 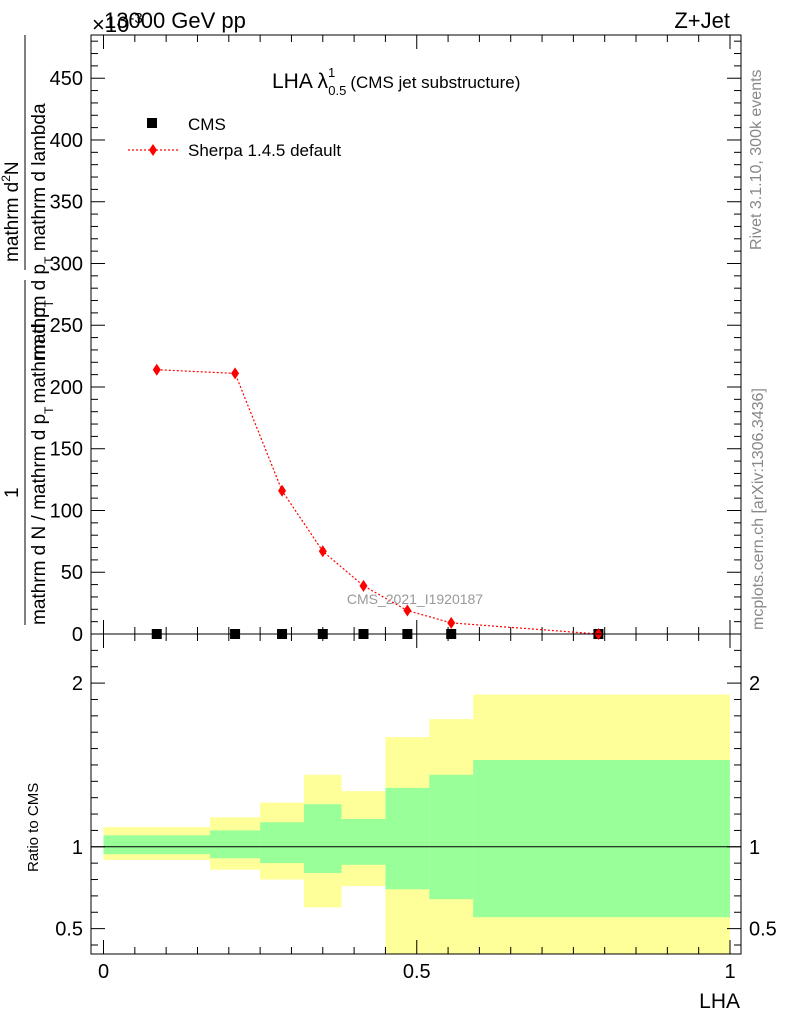 What do you see at coordinates (763, 930) in the screenshot?
I see `ratio-ytick-label-right-0: 0.5` at bounding box center [763, 930].